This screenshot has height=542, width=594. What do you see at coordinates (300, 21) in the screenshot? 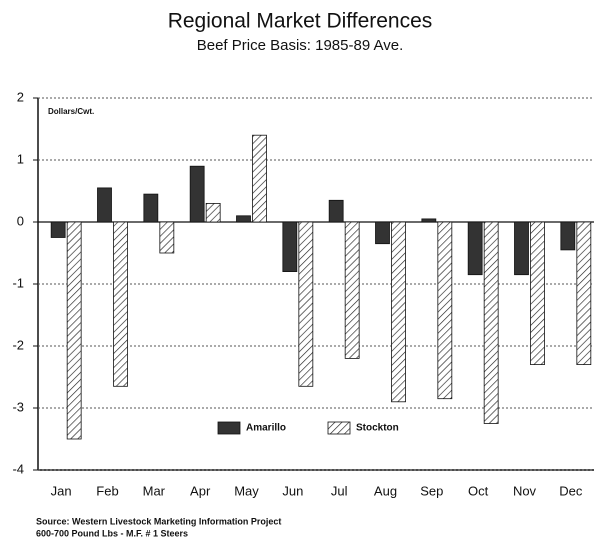
I see `chart-title: Regional Market Differences` at bounding box center [300, 21].